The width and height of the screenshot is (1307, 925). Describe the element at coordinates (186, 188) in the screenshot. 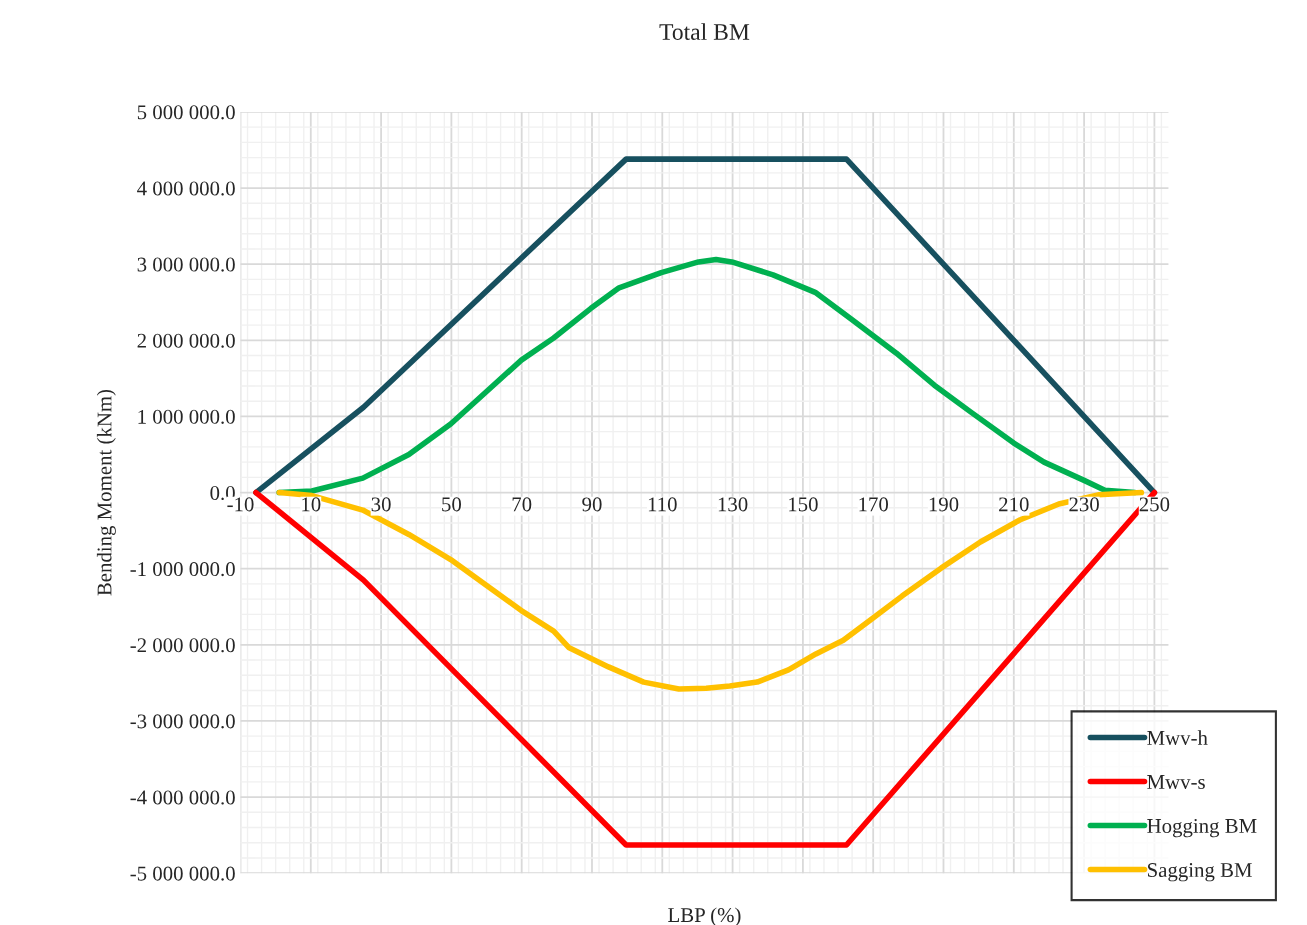

I see `y-tick-label: 4 000 000.0` at that location.